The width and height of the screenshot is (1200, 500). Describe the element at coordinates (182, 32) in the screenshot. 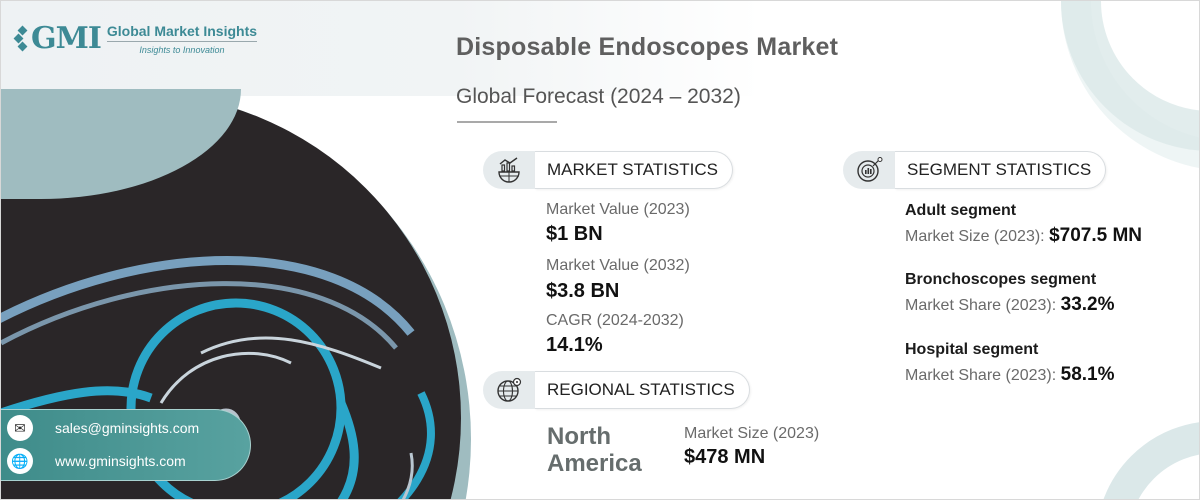

I see `brand-name: Global Market Insights` at that location.